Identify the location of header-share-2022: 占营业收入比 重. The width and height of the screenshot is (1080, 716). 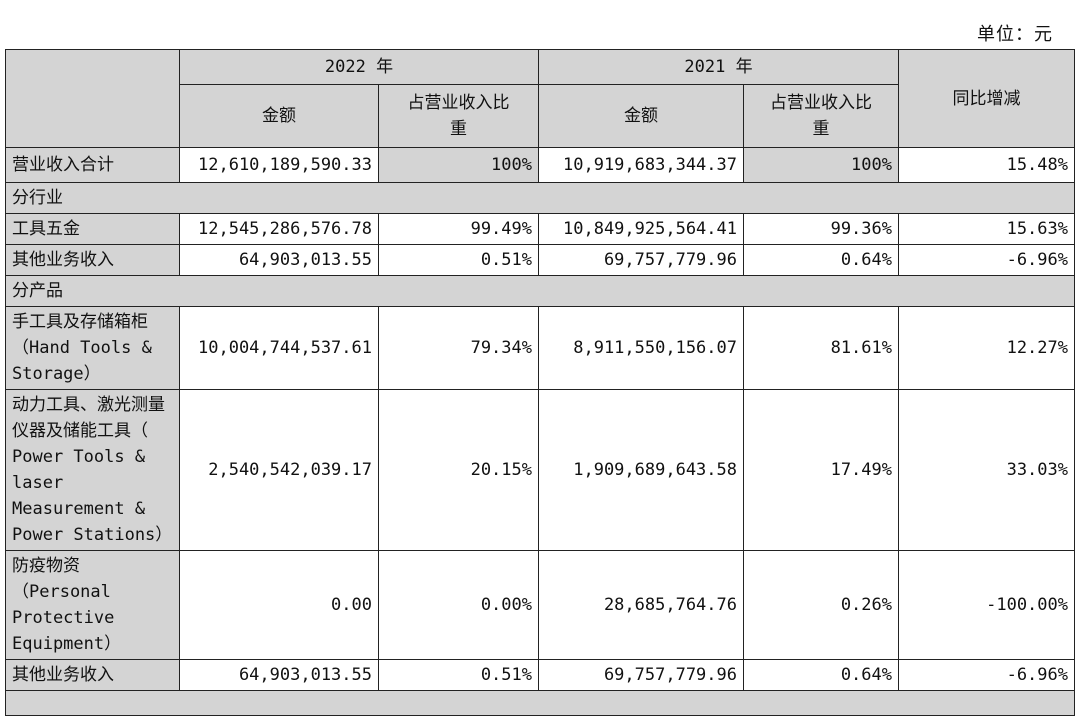
(458, 116).